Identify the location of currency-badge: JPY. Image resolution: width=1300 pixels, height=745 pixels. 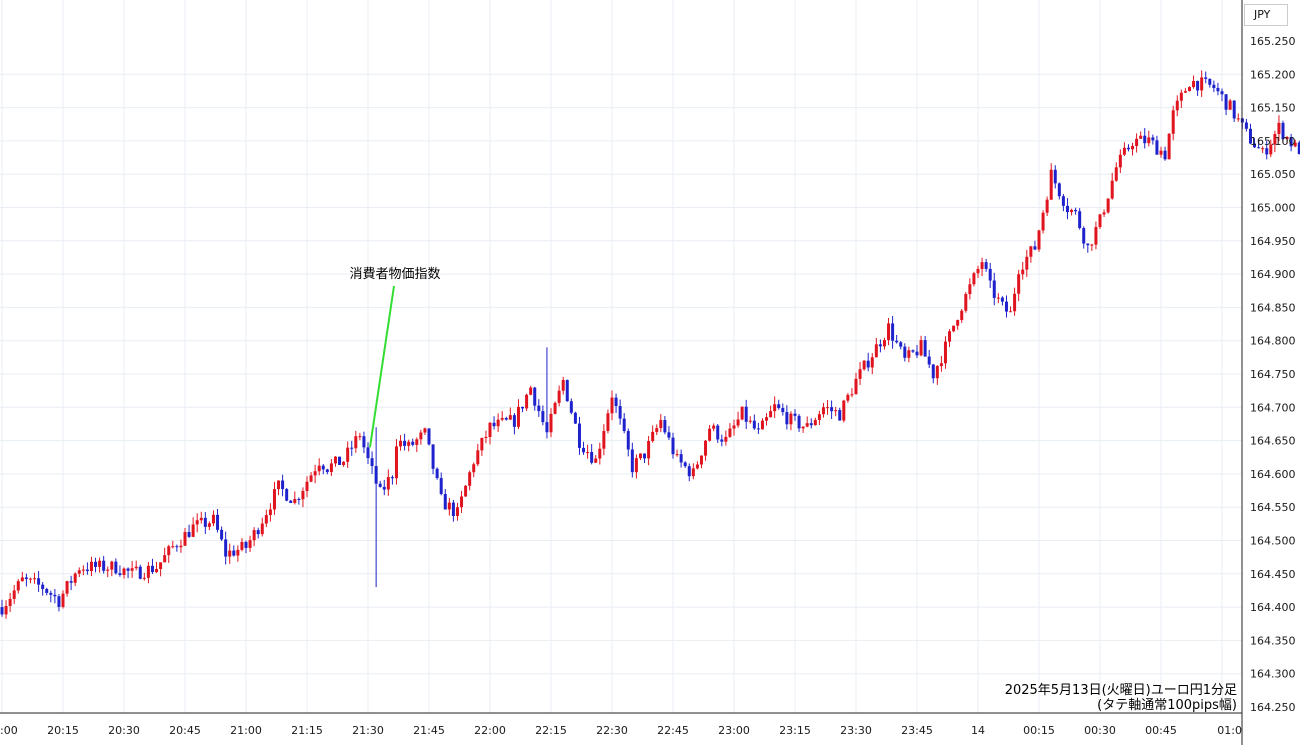
(1266, 15).